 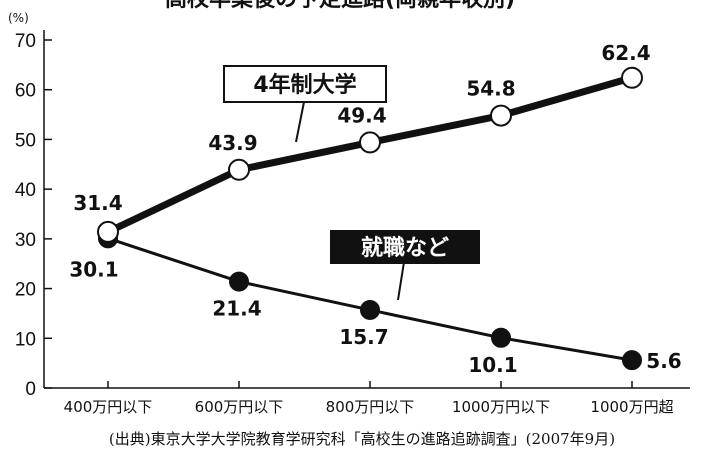 I want to click on source-note: (出典)東京大学大学院教育学研究科「高校生の進路追跡調査」(2007年9月), so click(x=362, y=439).